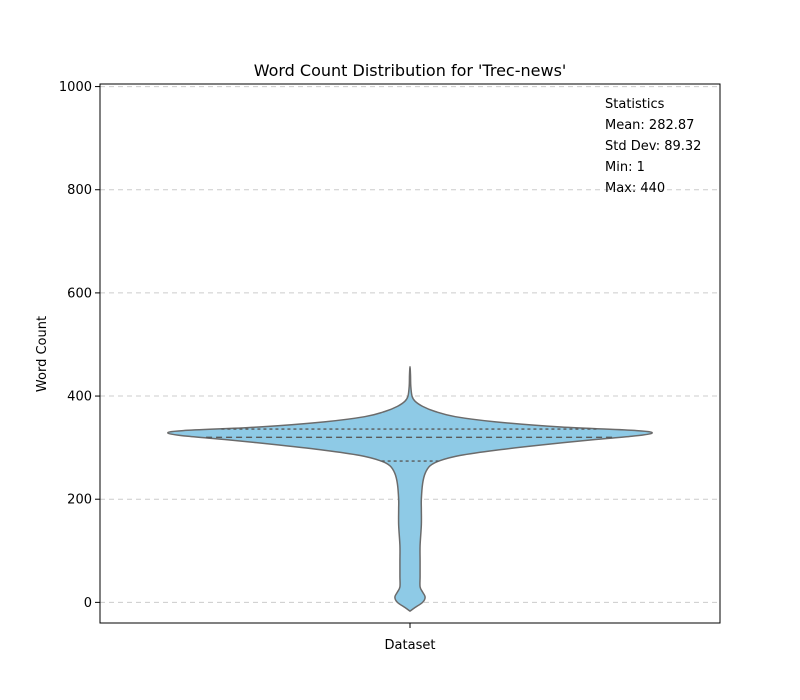 The image size is (800, 700). Describe the element at coordinates (42, 354) in the screenshot. I see `y-axis-label: Word Count` at that location.